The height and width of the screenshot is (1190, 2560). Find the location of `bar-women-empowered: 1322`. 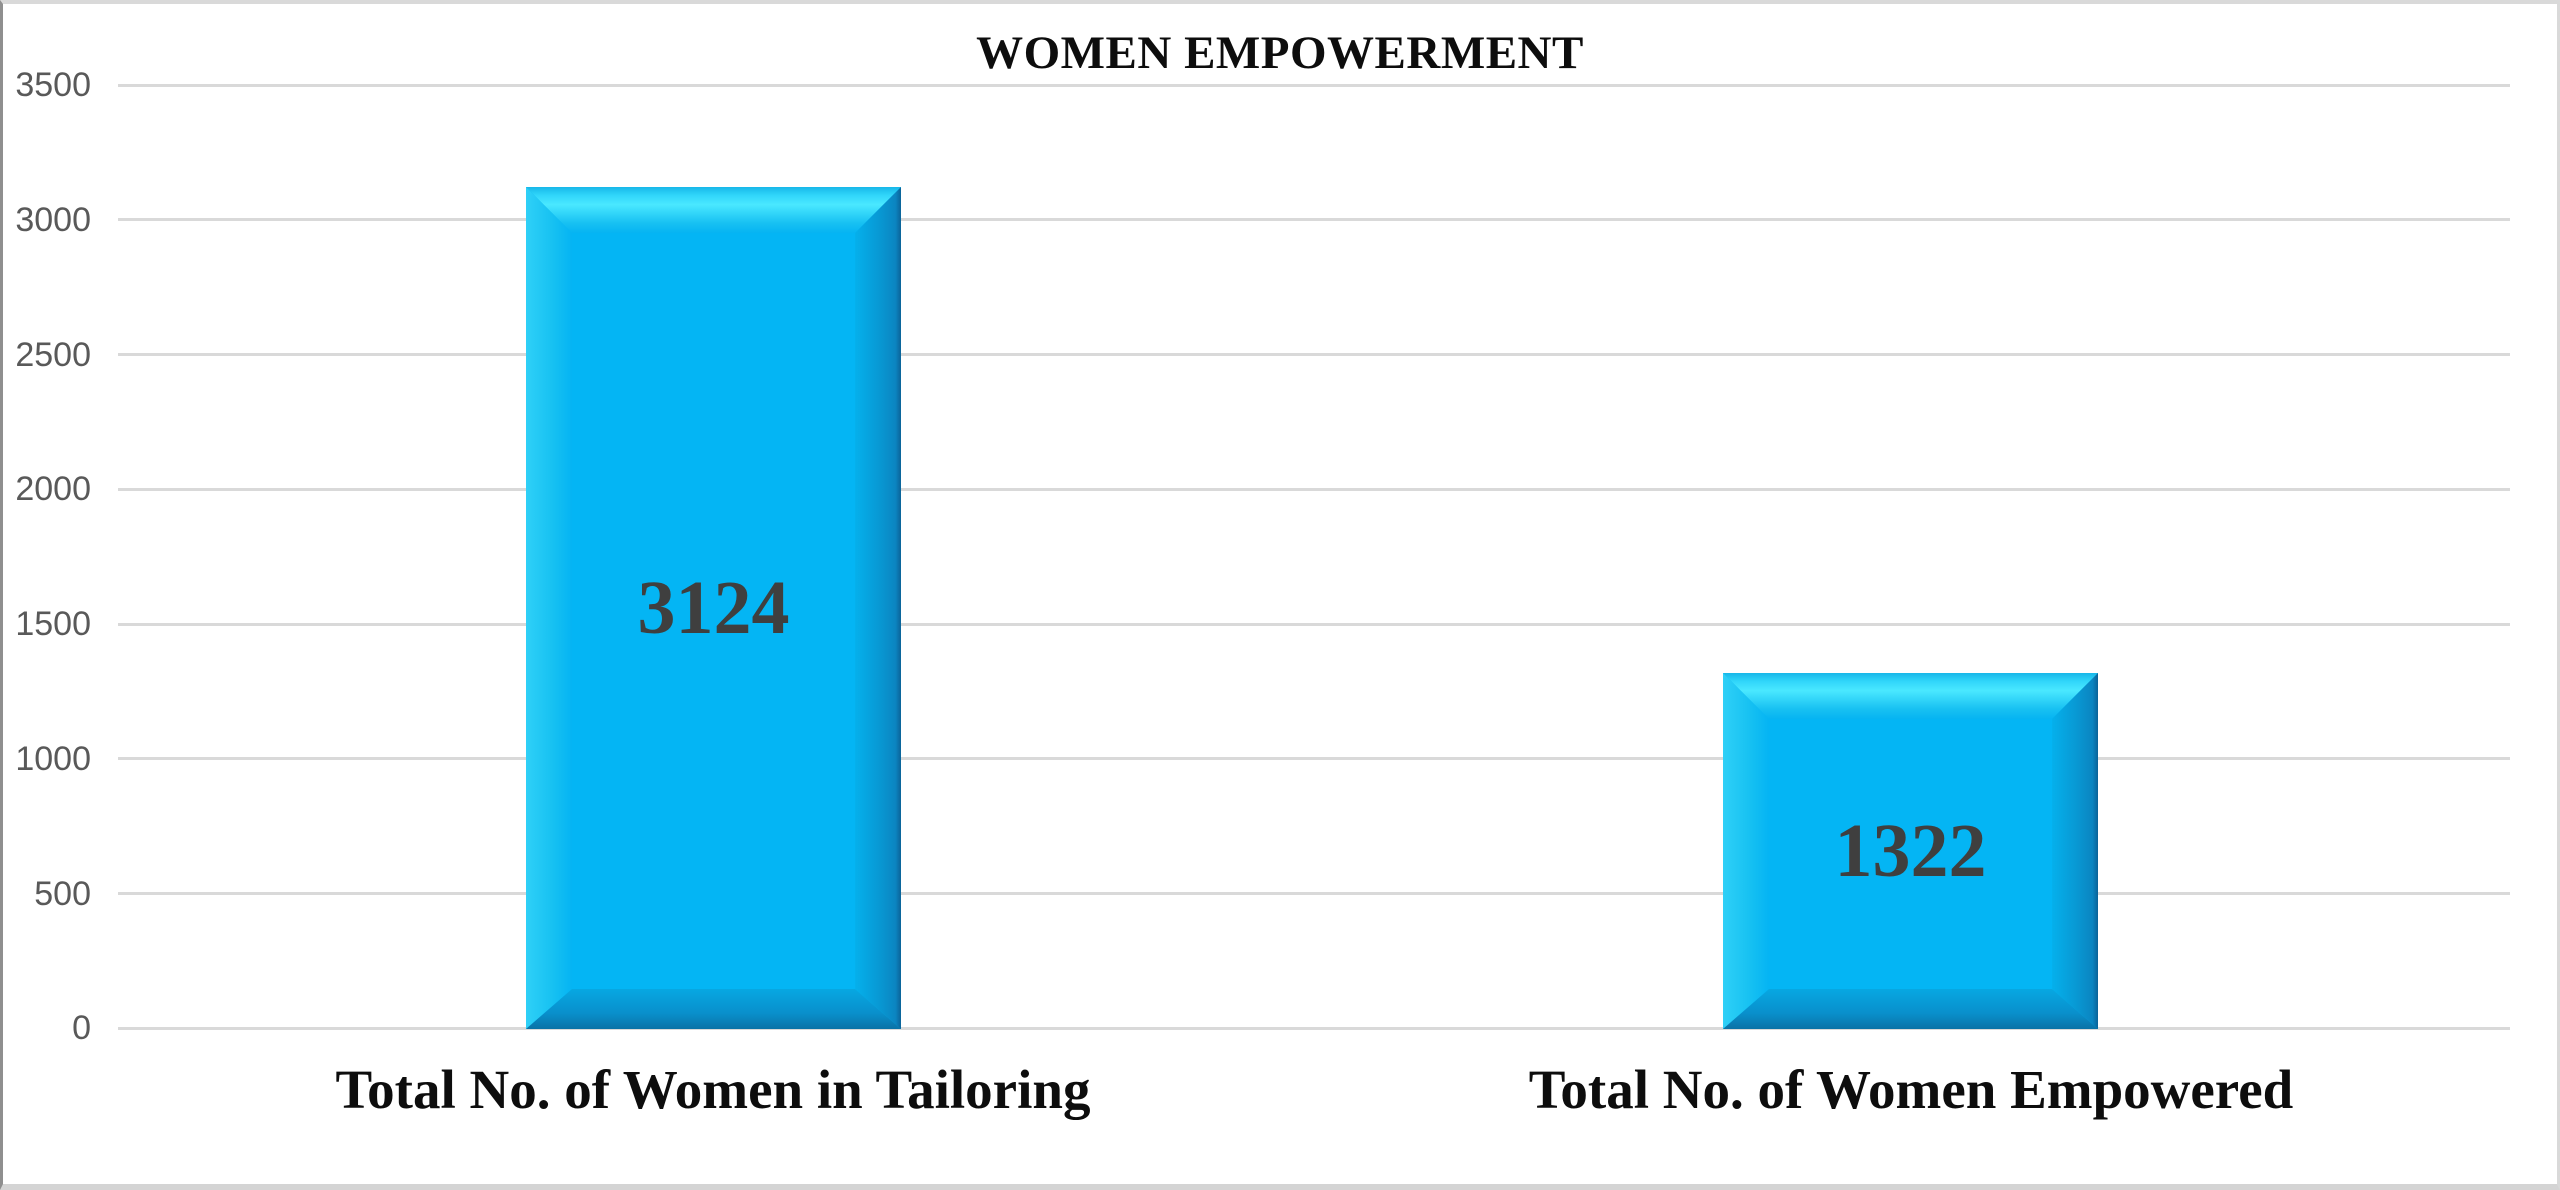

bar-women-empowered: 1322 is located at coordinates (1910, 851).